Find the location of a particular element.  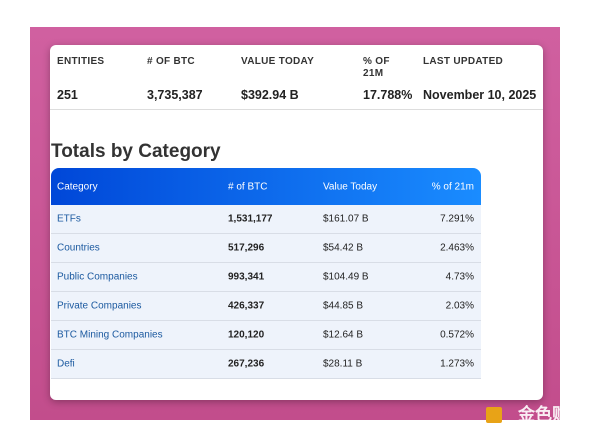

table-row: Countries 517,296 $54.42 B 2.463% is located at coordinates (266, 248).